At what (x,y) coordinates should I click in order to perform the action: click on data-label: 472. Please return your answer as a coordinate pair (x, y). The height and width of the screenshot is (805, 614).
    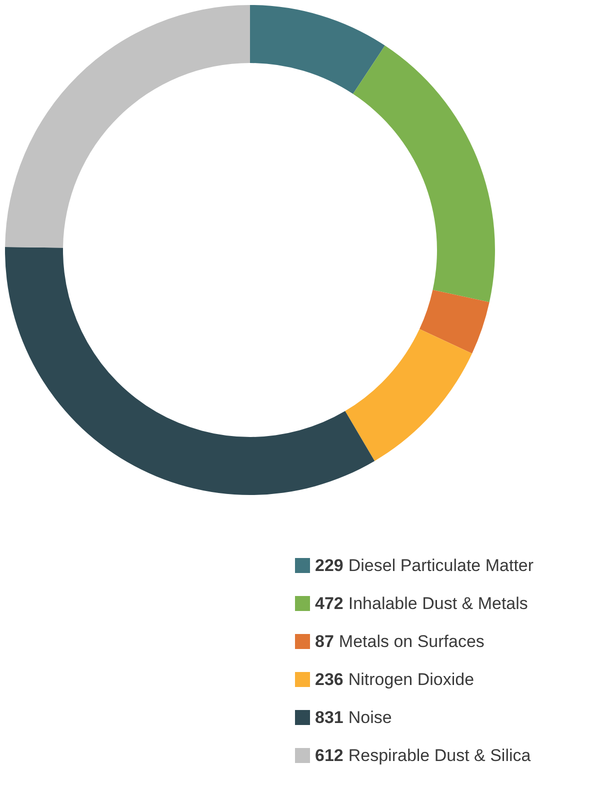
    Looking at the image, I should click on (329, 603).